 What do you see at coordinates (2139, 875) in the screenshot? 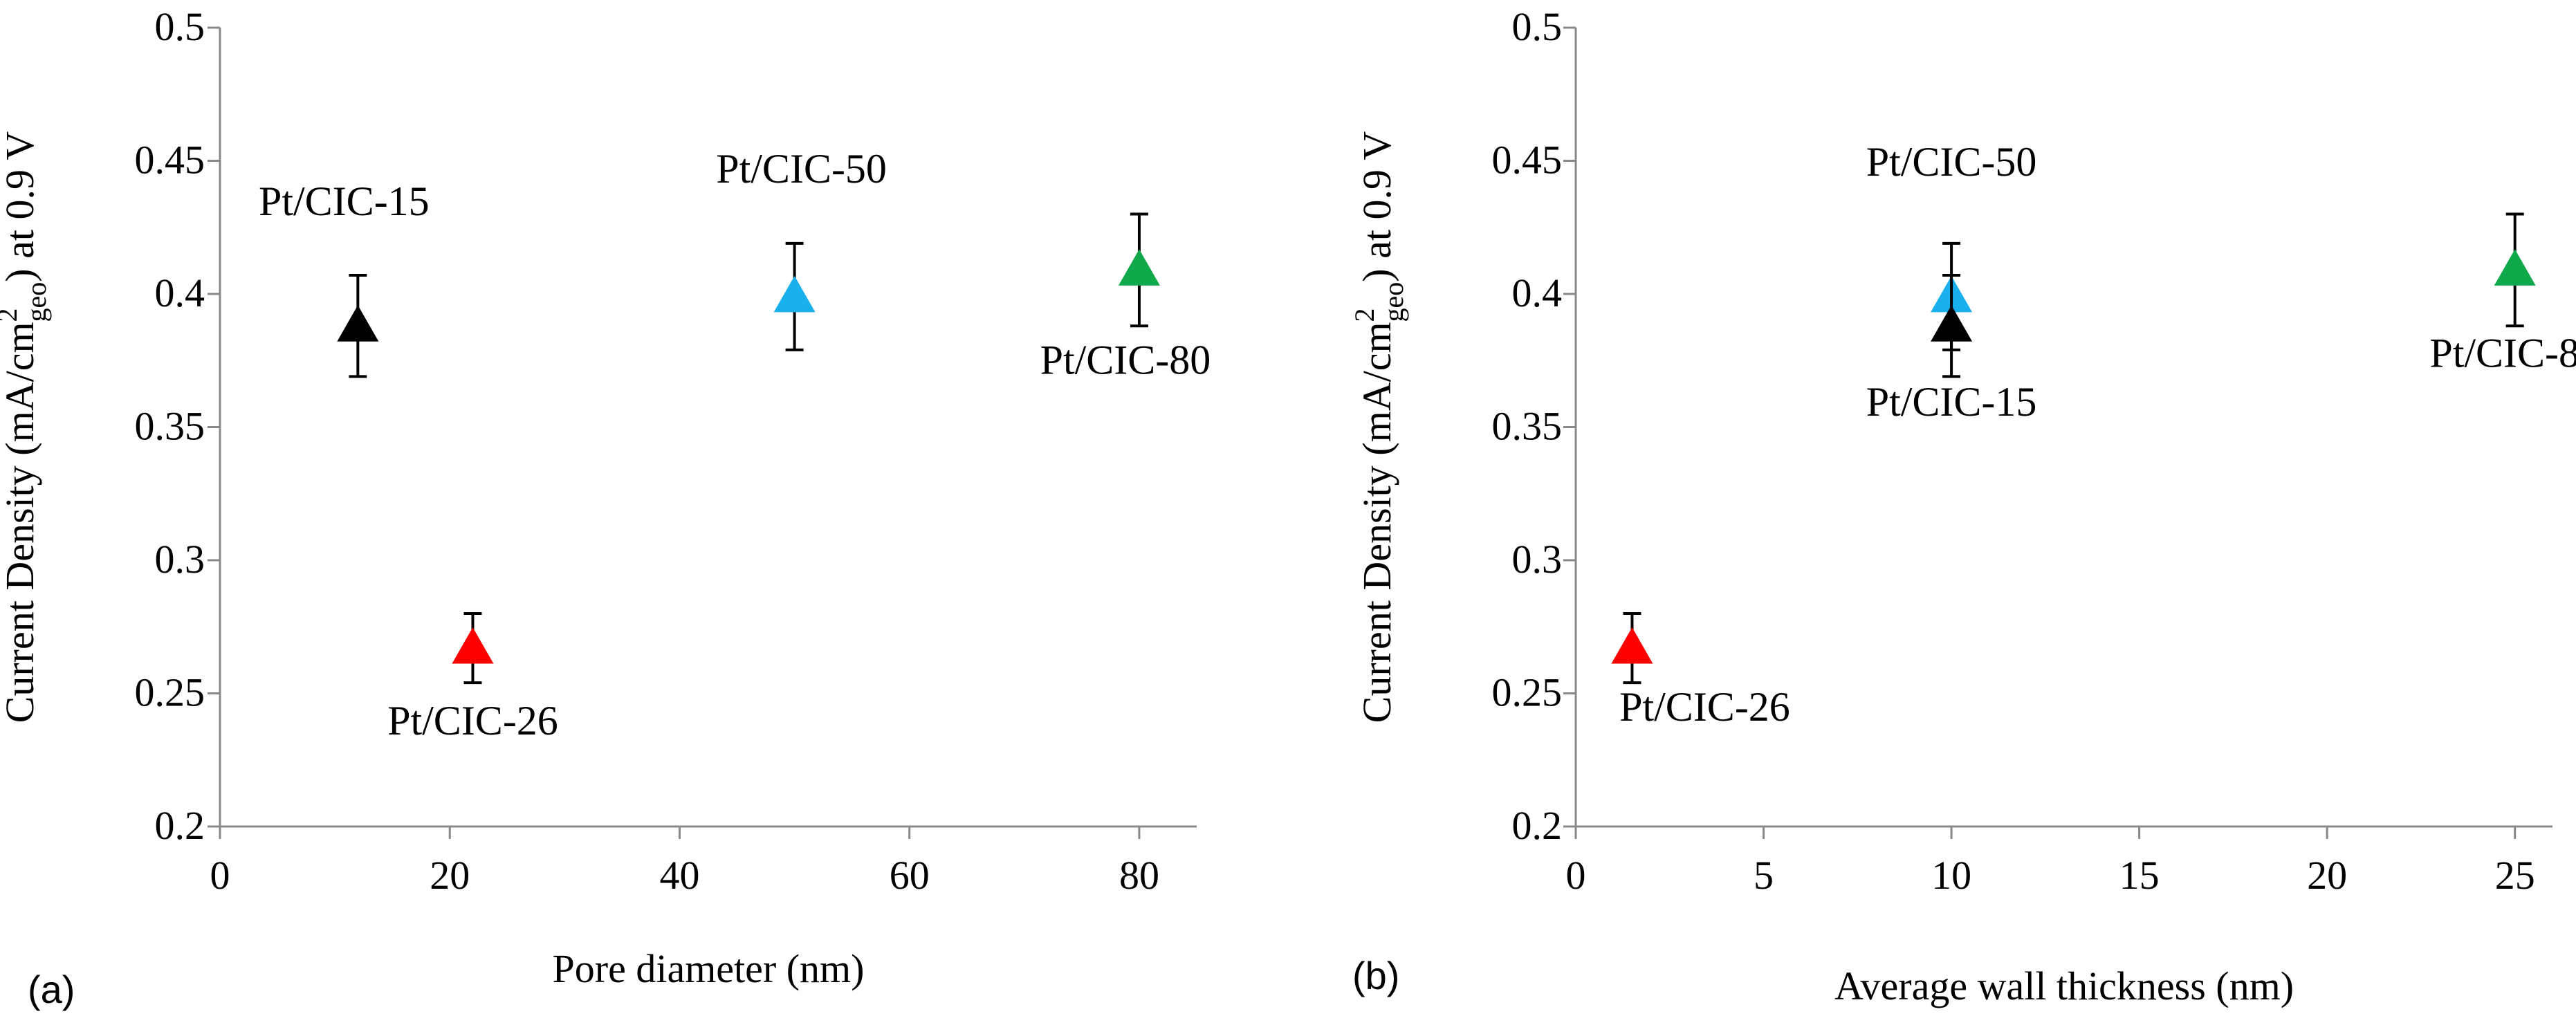
I see `x-tick-label: 15` at bounding box center [2139, 875].